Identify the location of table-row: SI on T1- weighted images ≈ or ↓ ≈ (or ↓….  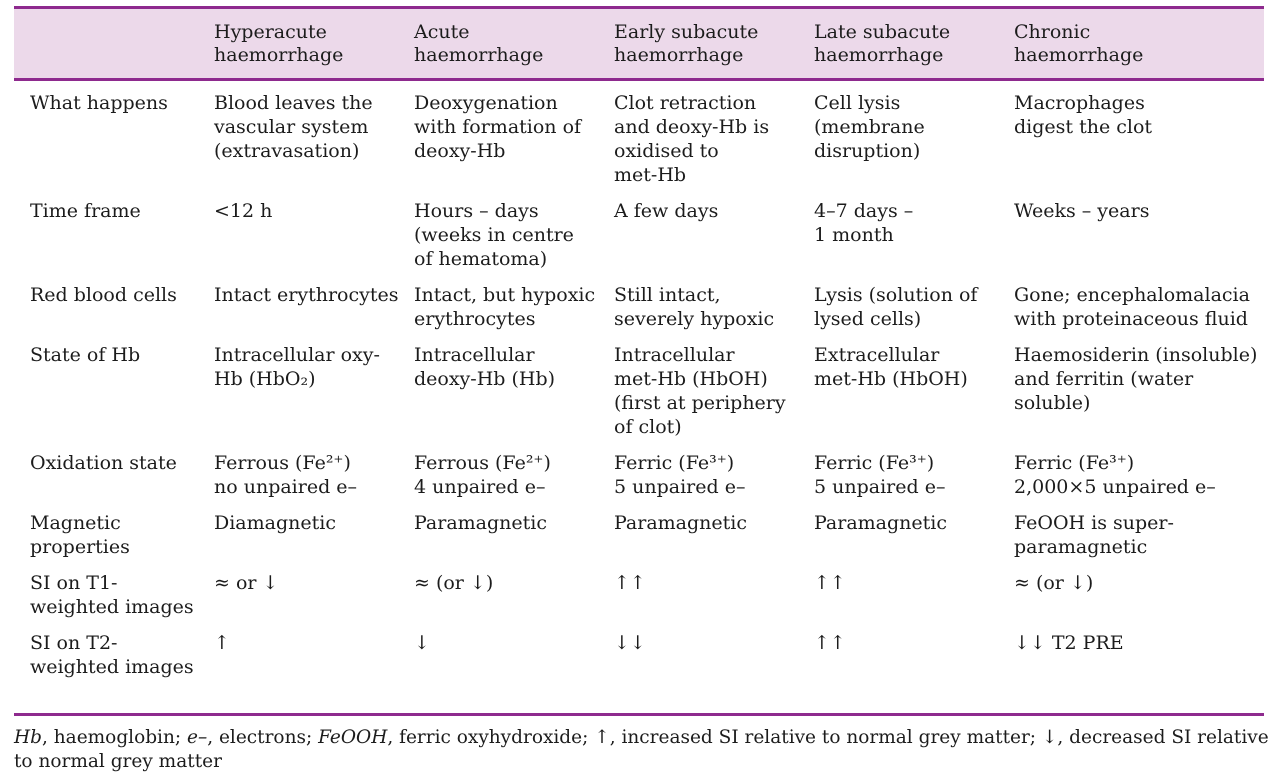
(639, 601).